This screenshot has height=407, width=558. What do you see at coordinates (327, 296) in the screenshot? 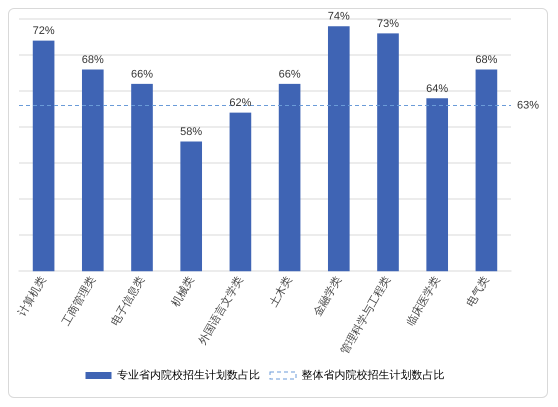
I see `x-tick-label: 金融学类` at bounding box center [327, 296].